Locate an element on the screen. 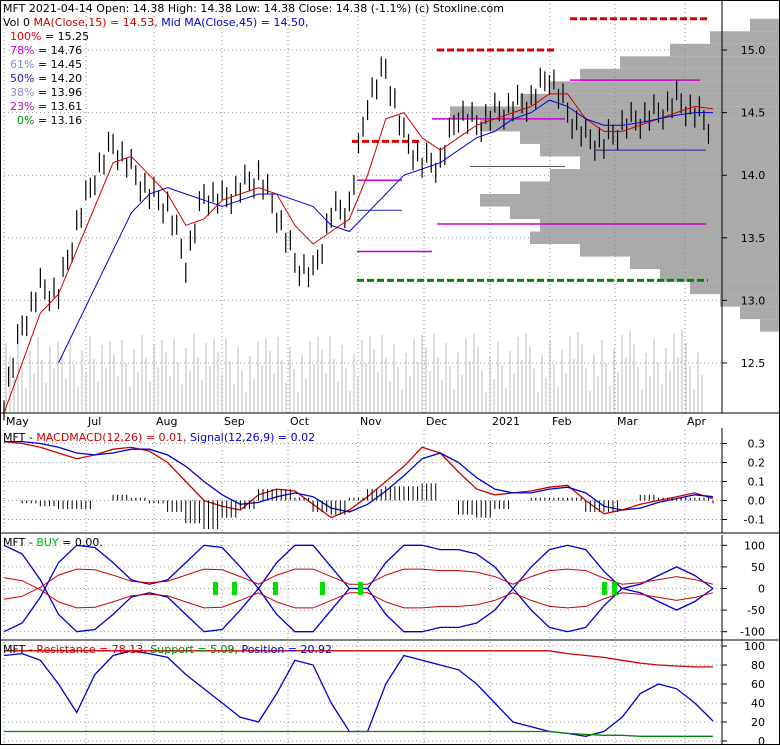 Image resolution: width=780 pixels, height=749 pixels. buy-word: BUY is located at coordinates (47, 542).